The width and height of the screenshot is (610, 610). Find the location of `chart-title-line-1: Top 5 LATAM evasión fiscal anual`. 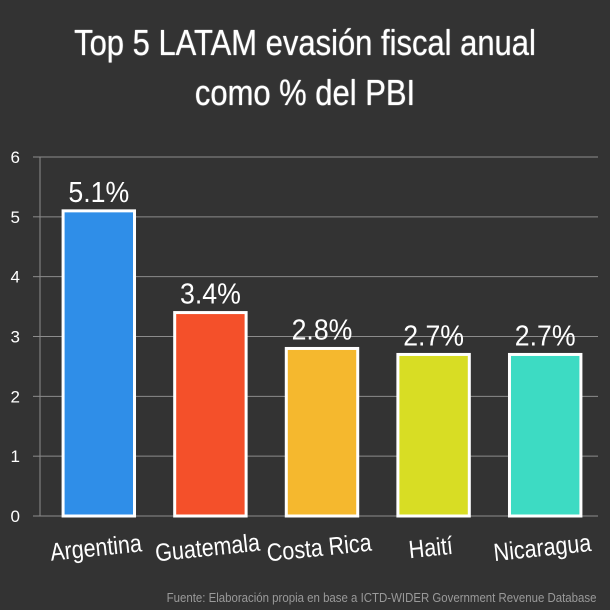

chart-title-line-1: Top 5 LATAM evasión fiscal anual is located at coordinates (305, 42).